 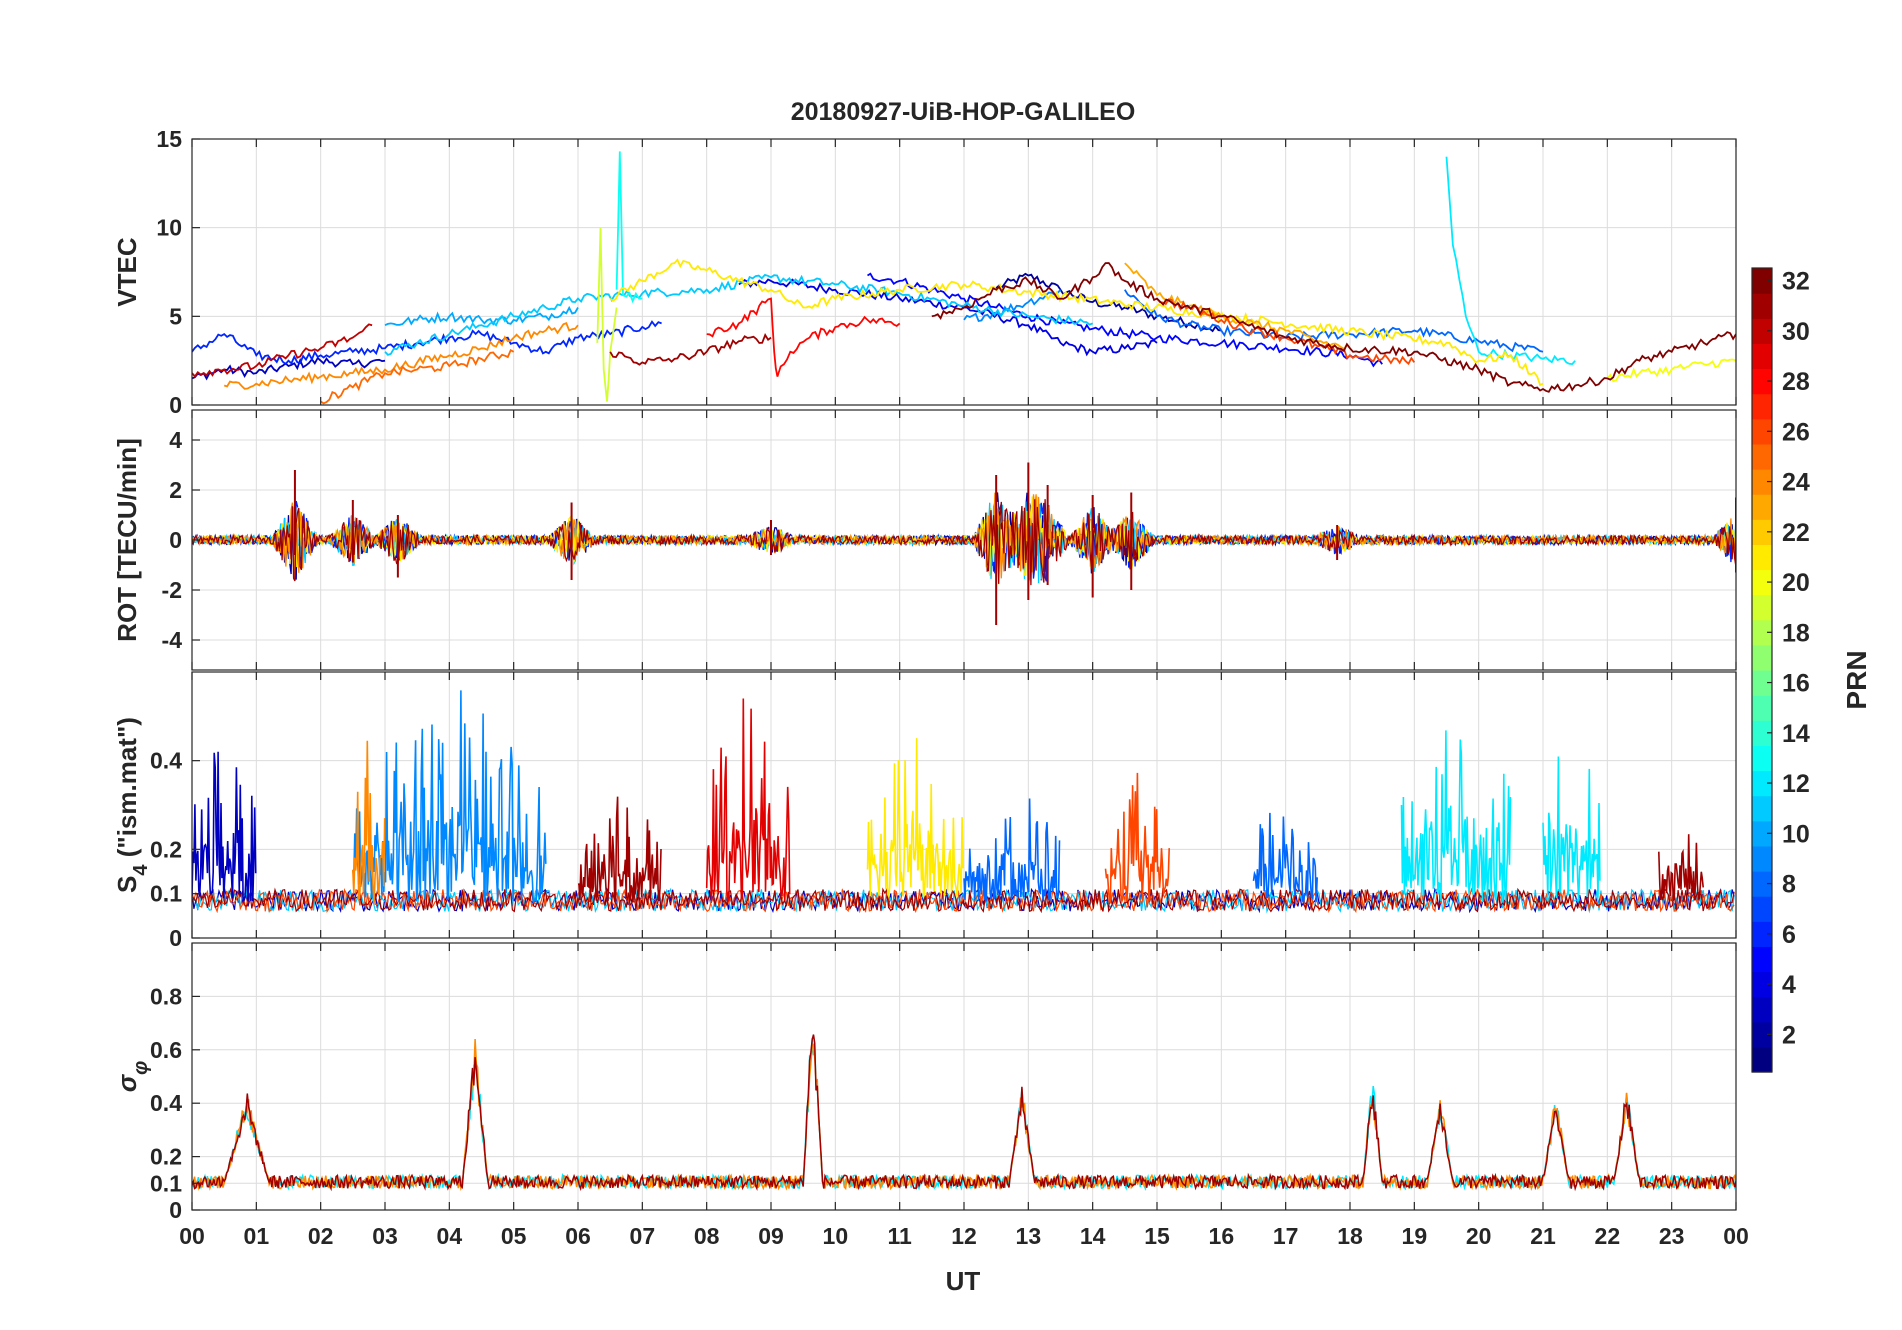 I want to click on colorbar-tick-label: 30, so click(x=1796, y=332).